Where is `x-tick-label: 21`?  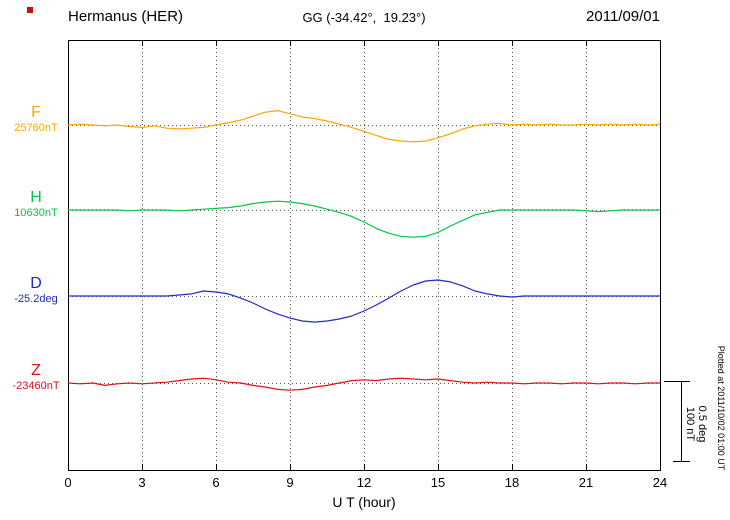
x-tick-label: 21 is located at coordinates (586, 482).